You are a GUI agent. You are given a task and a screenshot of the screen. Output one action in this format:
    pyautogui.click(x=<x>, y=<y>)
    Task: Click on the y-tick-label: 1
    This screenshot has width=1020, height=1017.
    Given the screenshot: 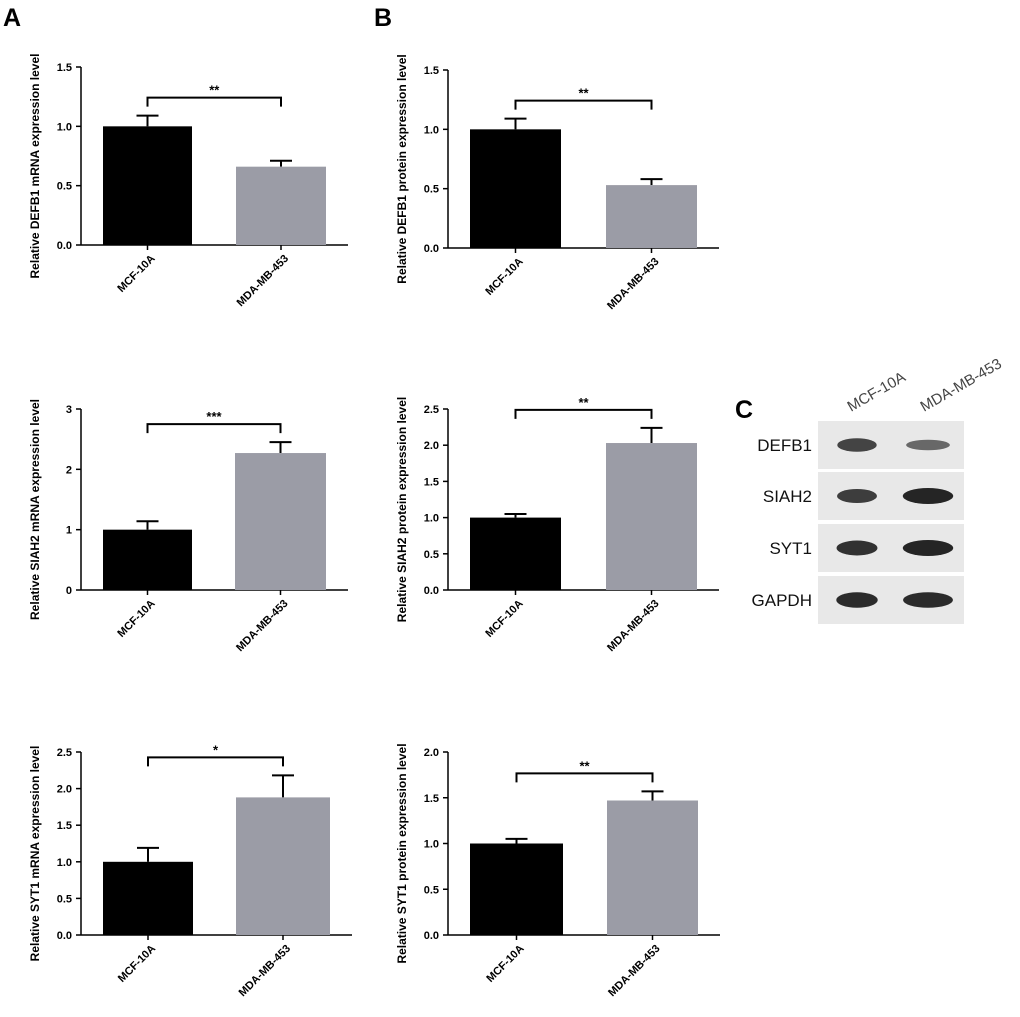 What is the action you would take?
    pyautogui.click(x=69, y=531)
    